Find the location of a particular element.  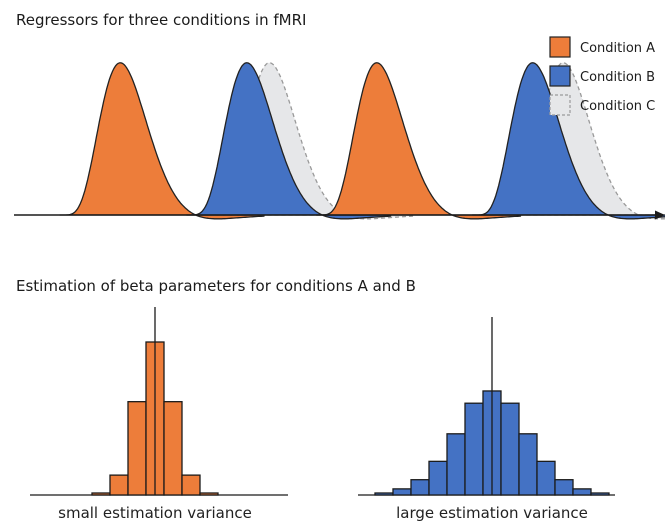

histogram-caption: small estimation variance is located at coordinates (155, 512).